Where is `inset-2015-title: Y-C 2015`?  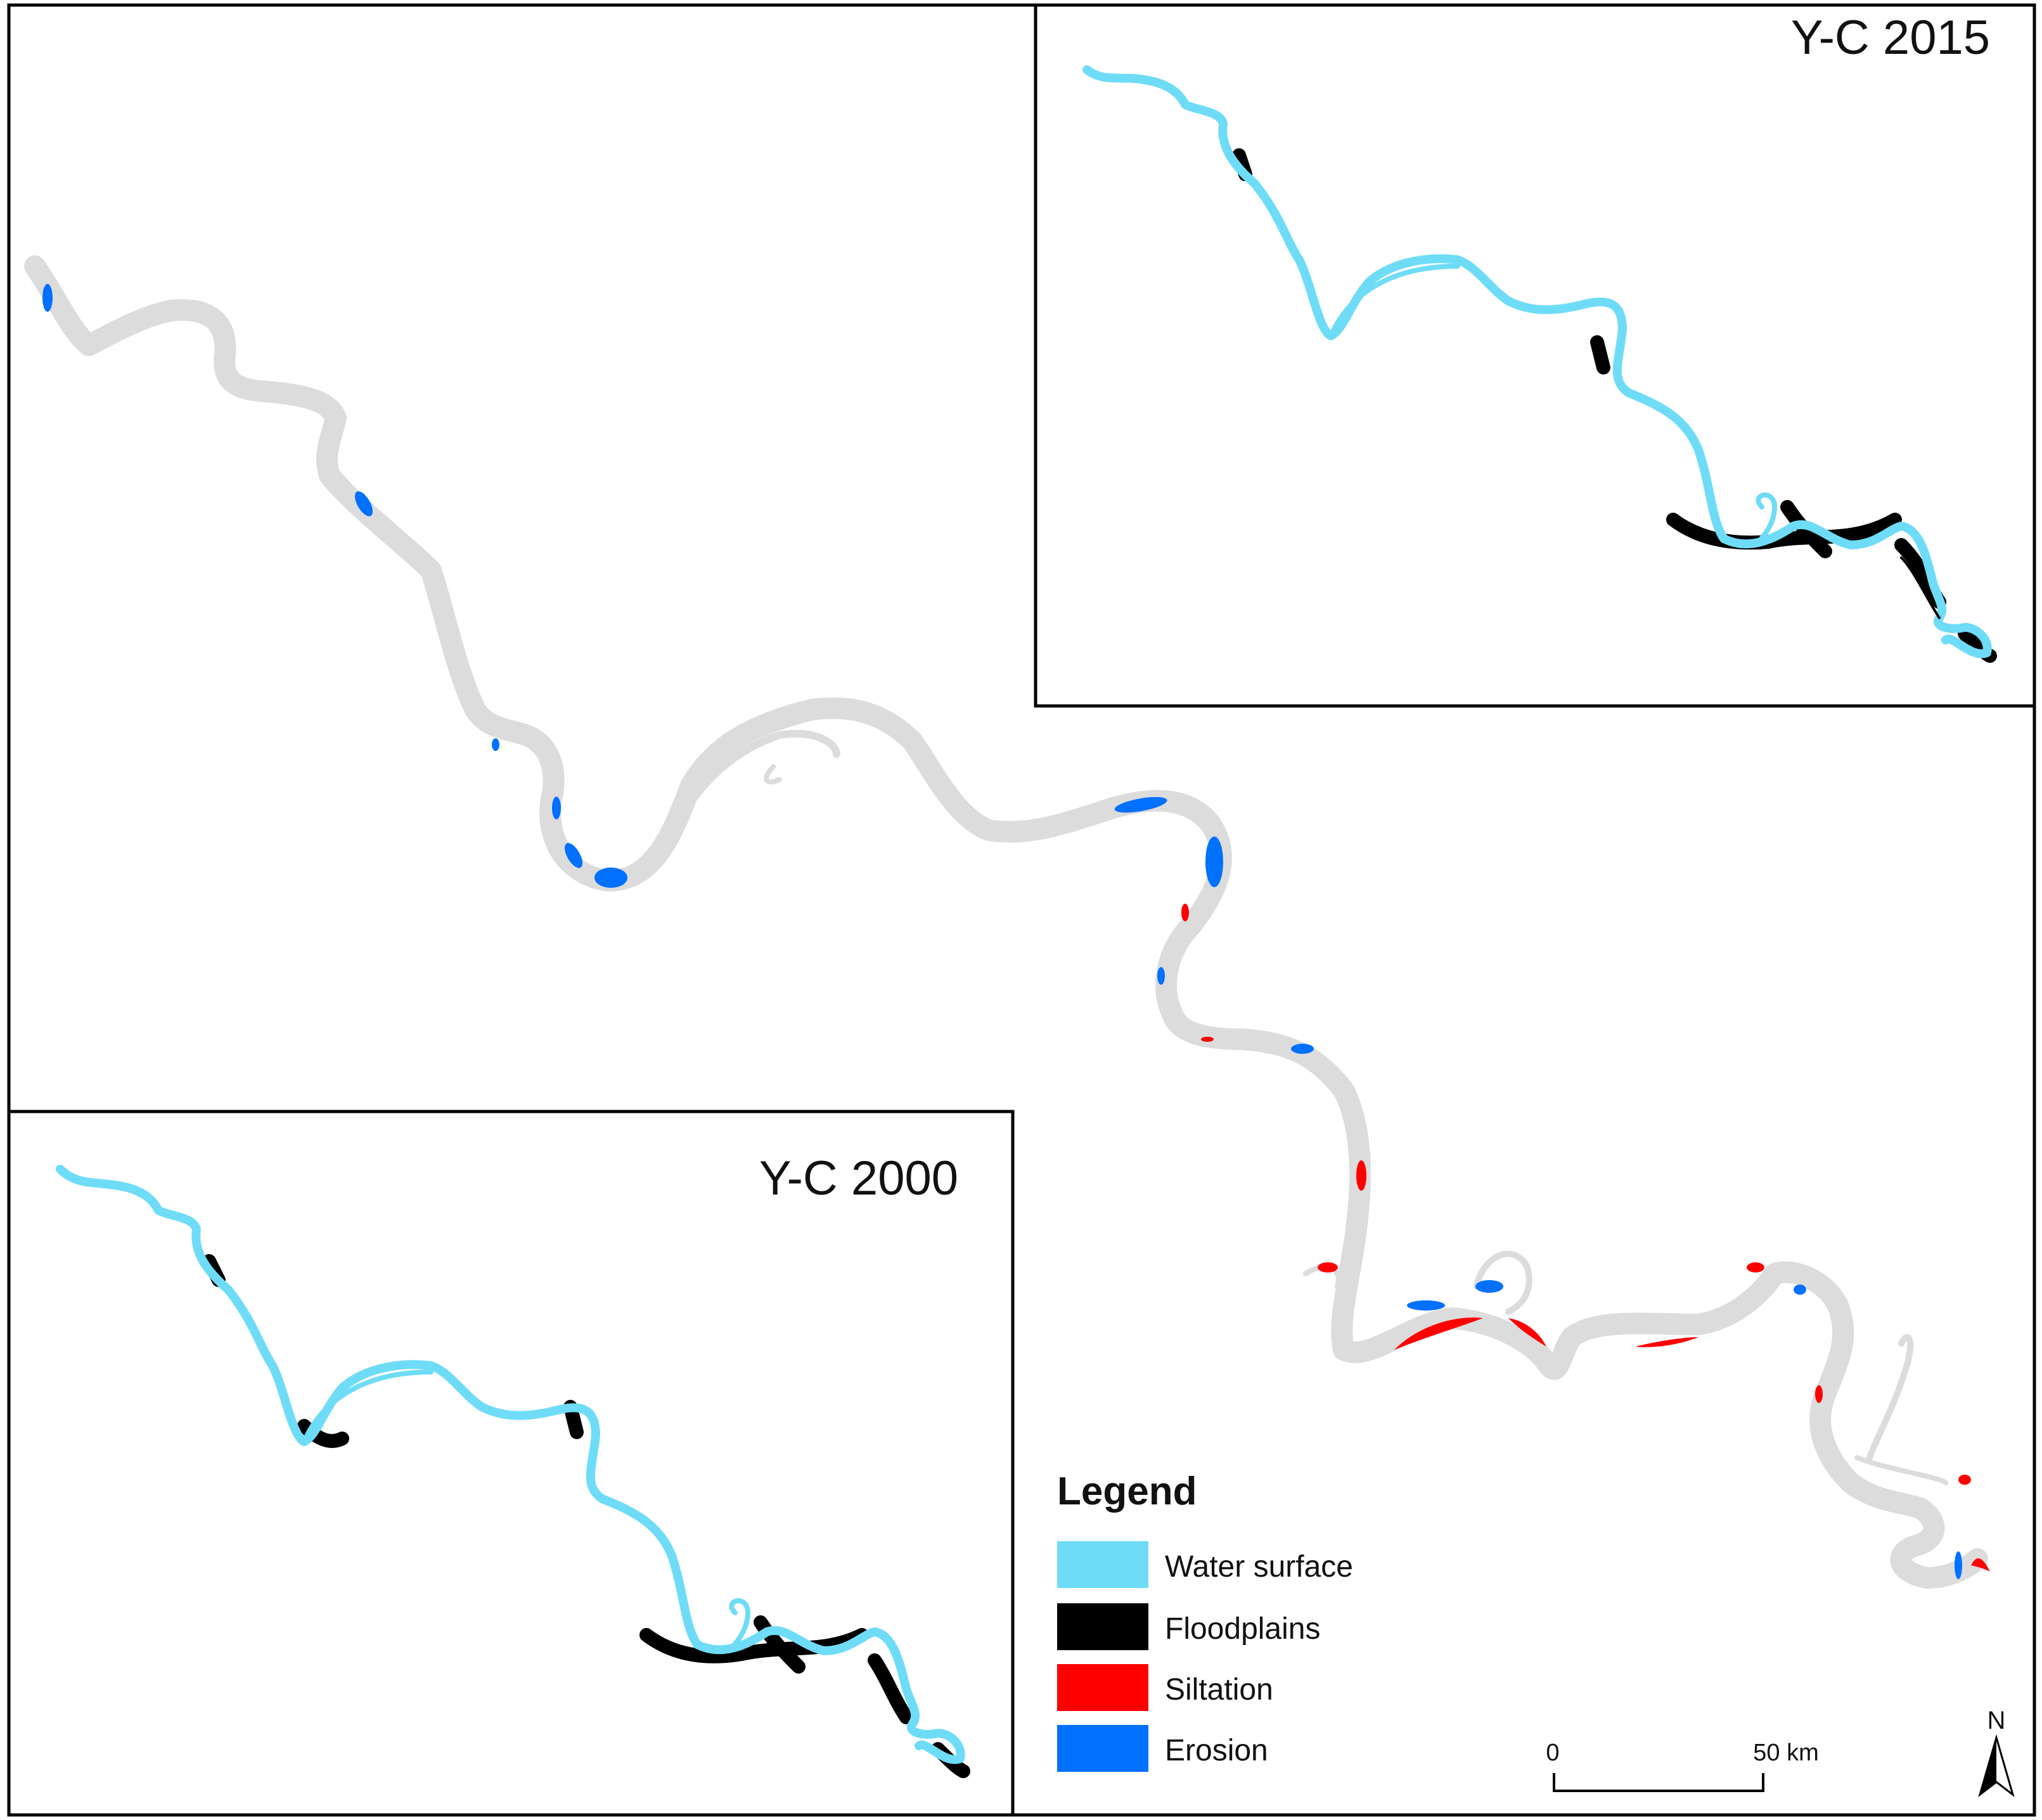 inset-2015-title: Y-C 2015 is located at coordinates (1891, 38).